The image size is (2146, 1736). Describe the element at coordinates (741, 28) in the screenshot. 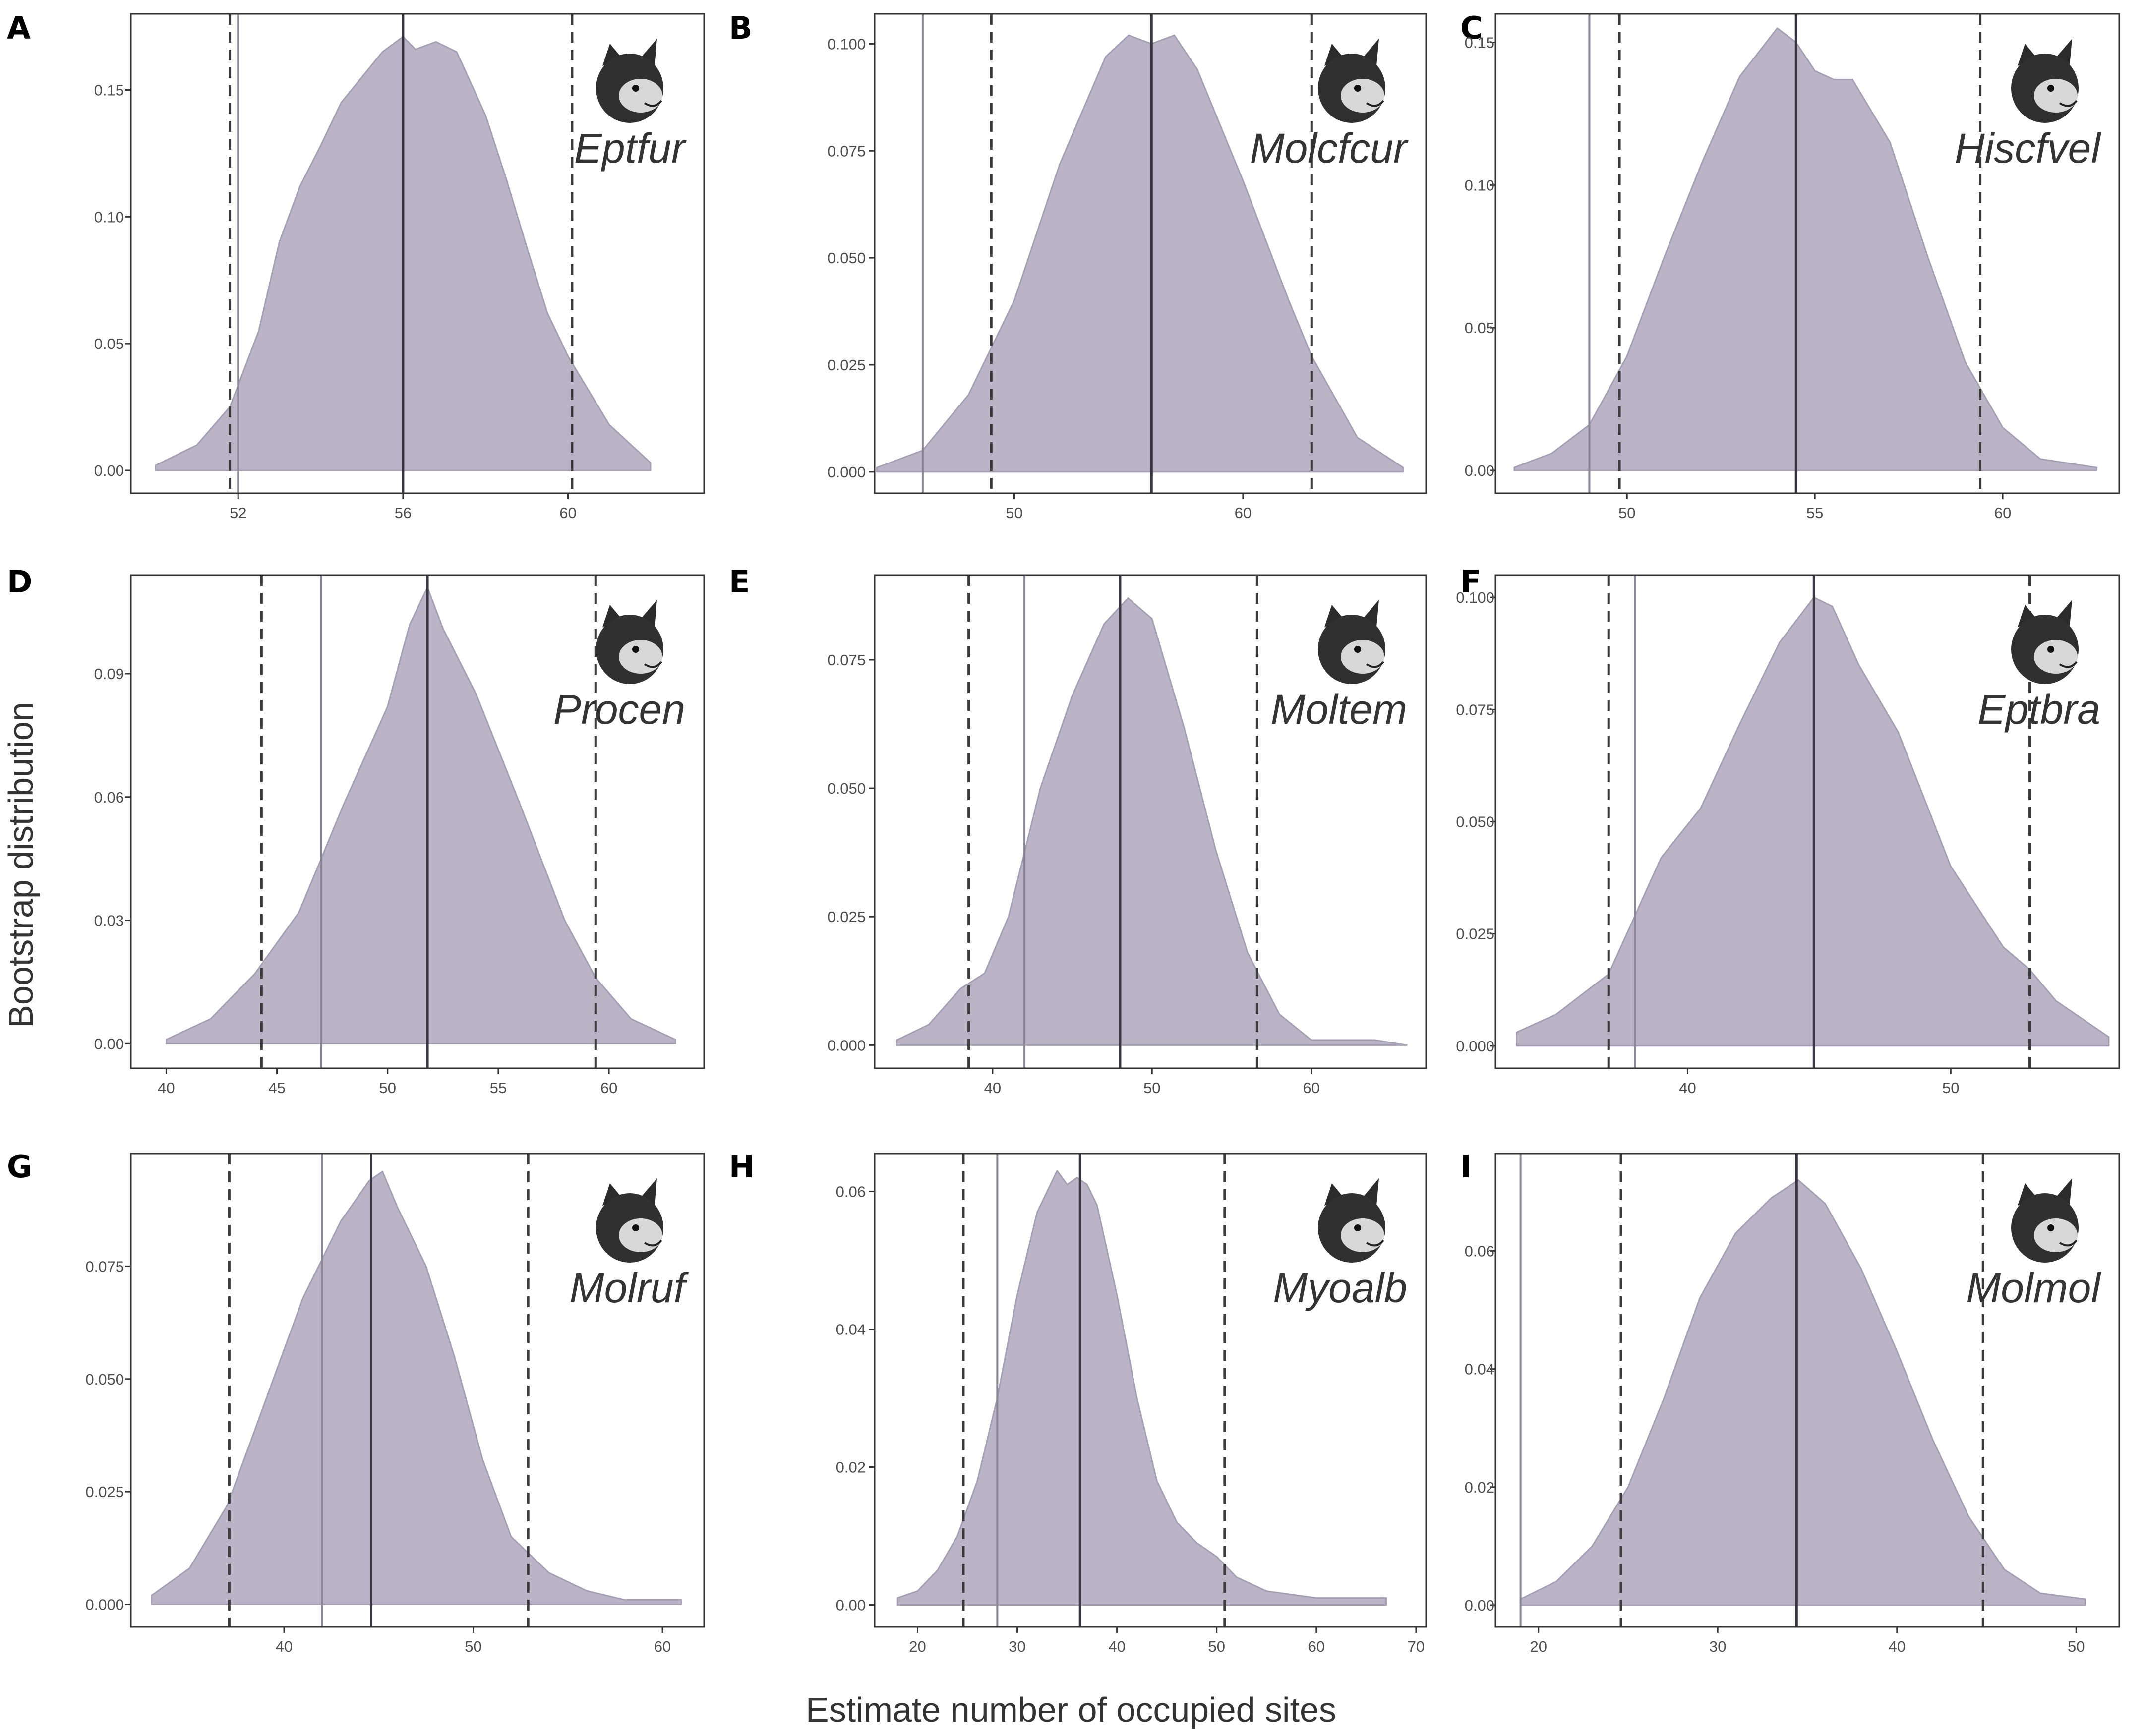

I see `panel-letter: B` at that location.